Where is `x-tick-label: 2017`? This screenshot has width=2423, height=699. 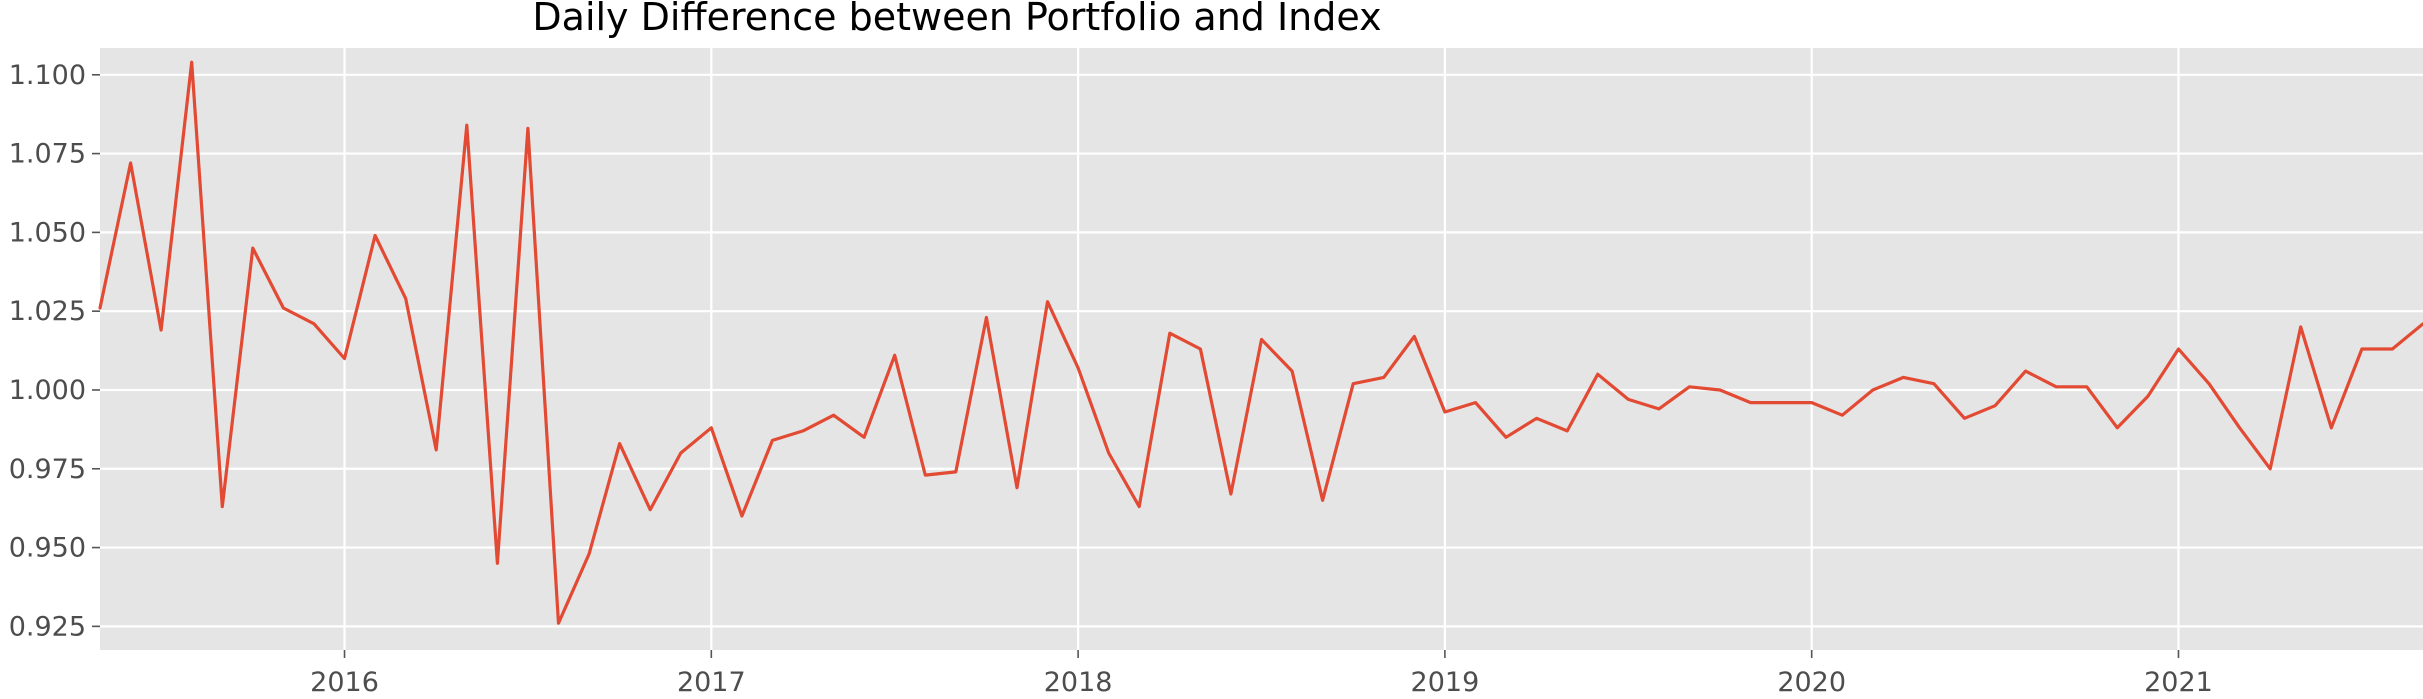
x-tick-label: 2017 is located at coordinates (711, 682).